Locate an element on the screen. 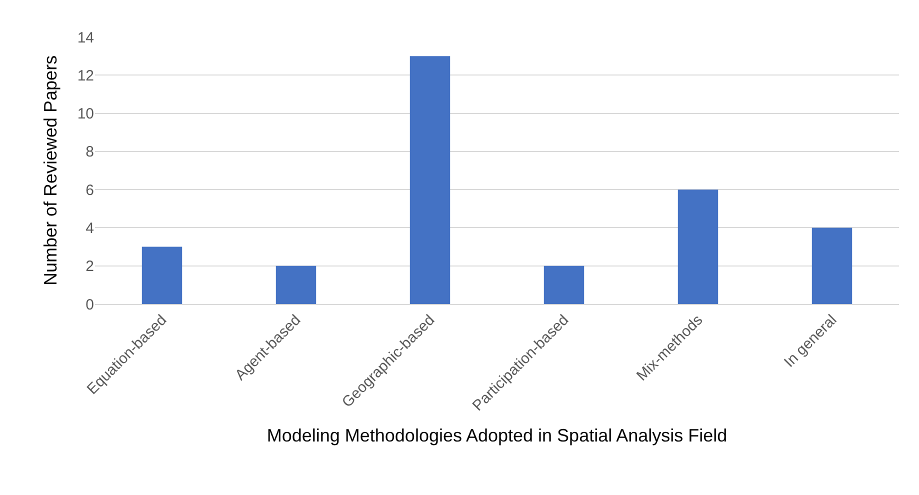 This screenshot has width=919, height=495. y-tick-label: 12 is located at coordinates (85, 75).